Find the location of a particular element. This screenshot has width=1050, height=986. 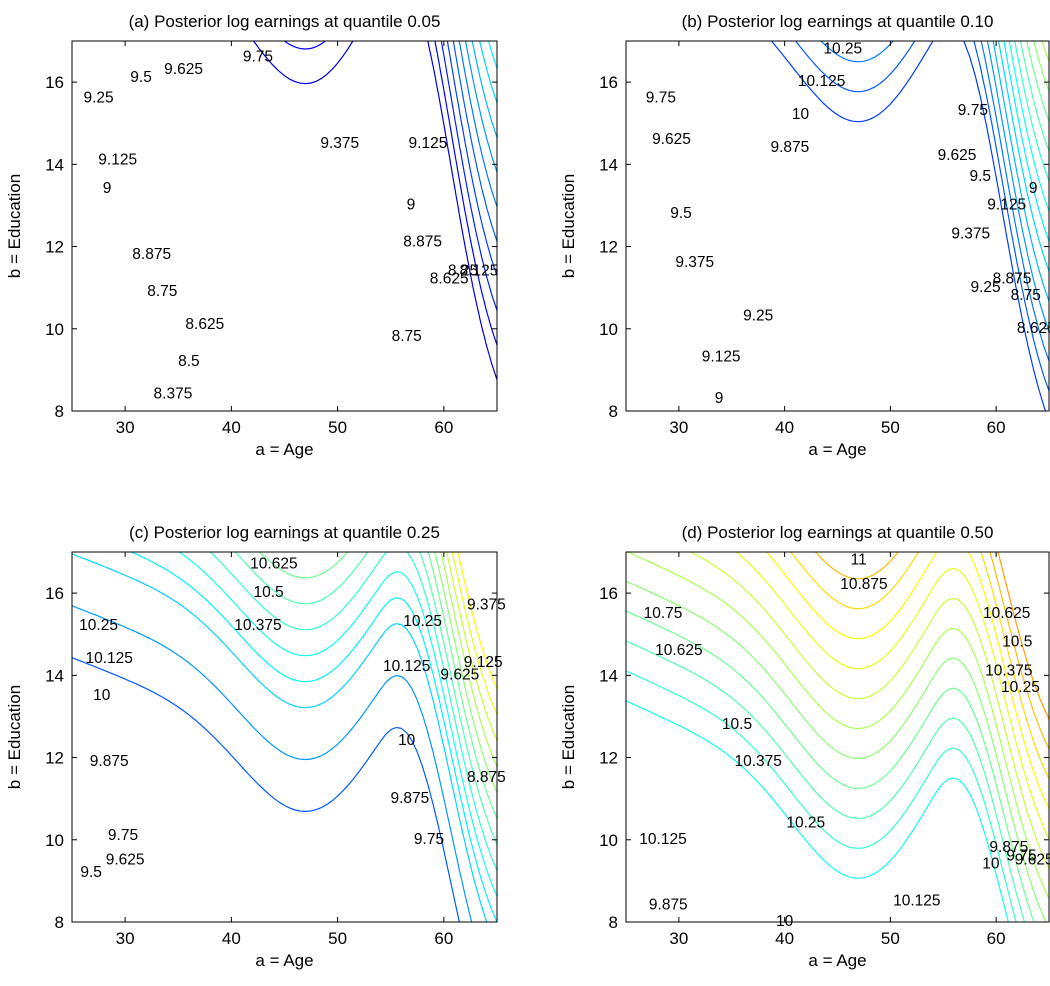

contour-line-9.625 is located at coordinates (817, 811).